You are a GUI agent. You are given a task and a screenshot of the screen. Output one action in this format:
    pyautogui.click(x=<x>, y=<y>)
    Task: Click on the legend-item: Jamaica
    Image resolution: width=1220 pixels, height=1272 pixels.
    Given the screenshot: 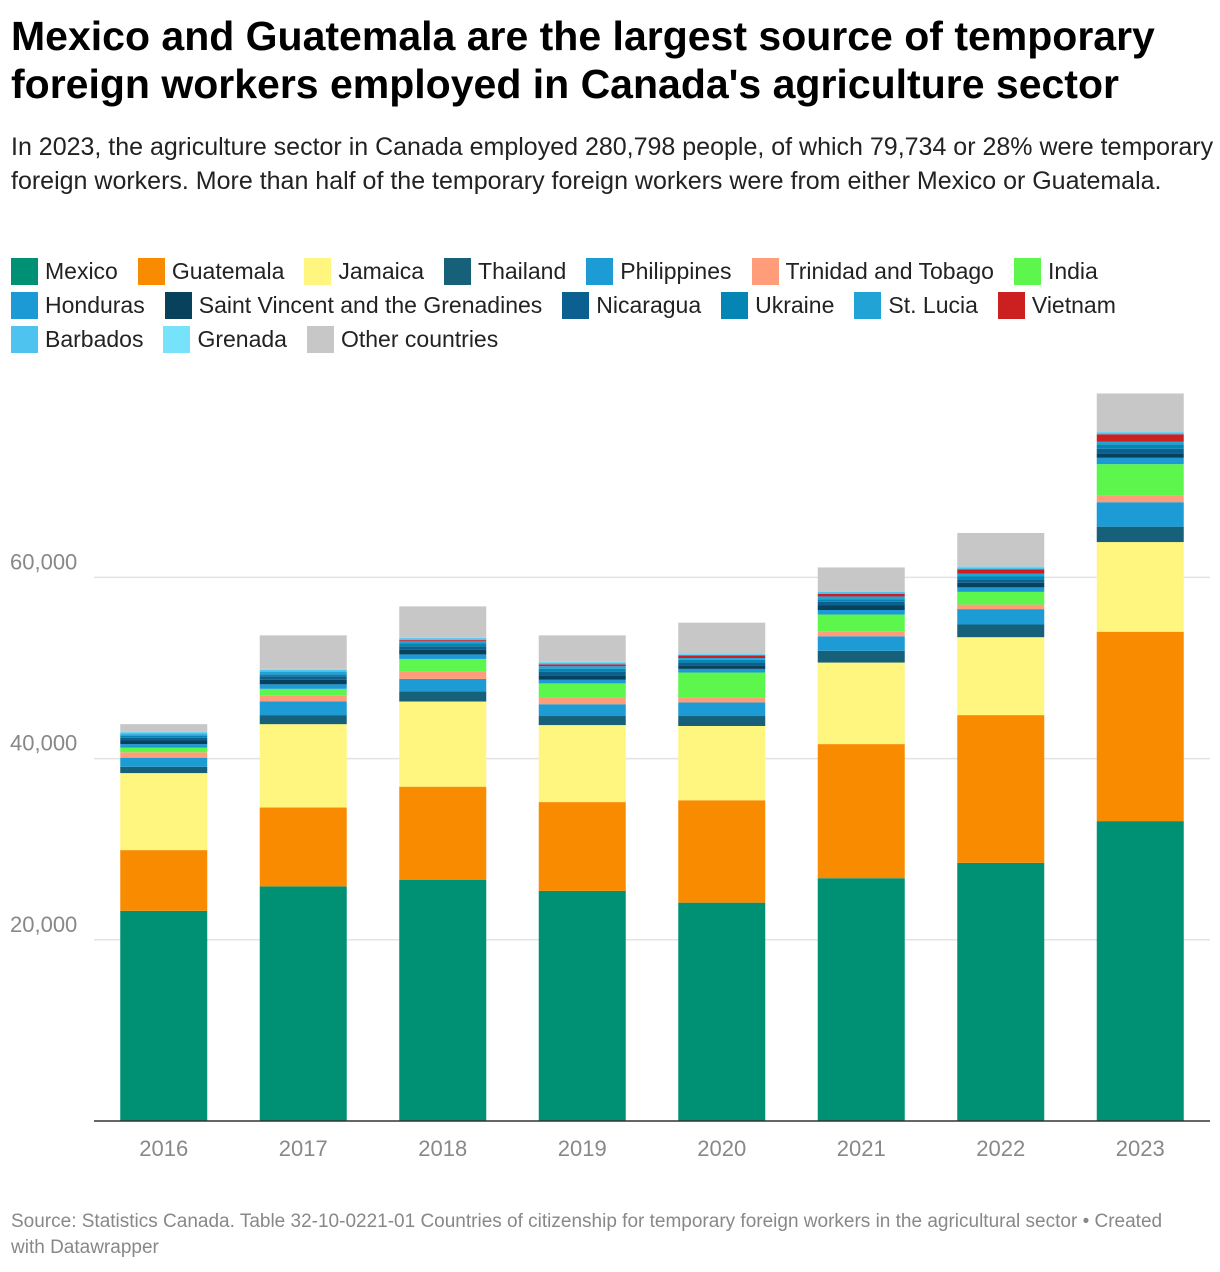 What is the action you would take?
    pyautogui.click(x=364, y=271)
    